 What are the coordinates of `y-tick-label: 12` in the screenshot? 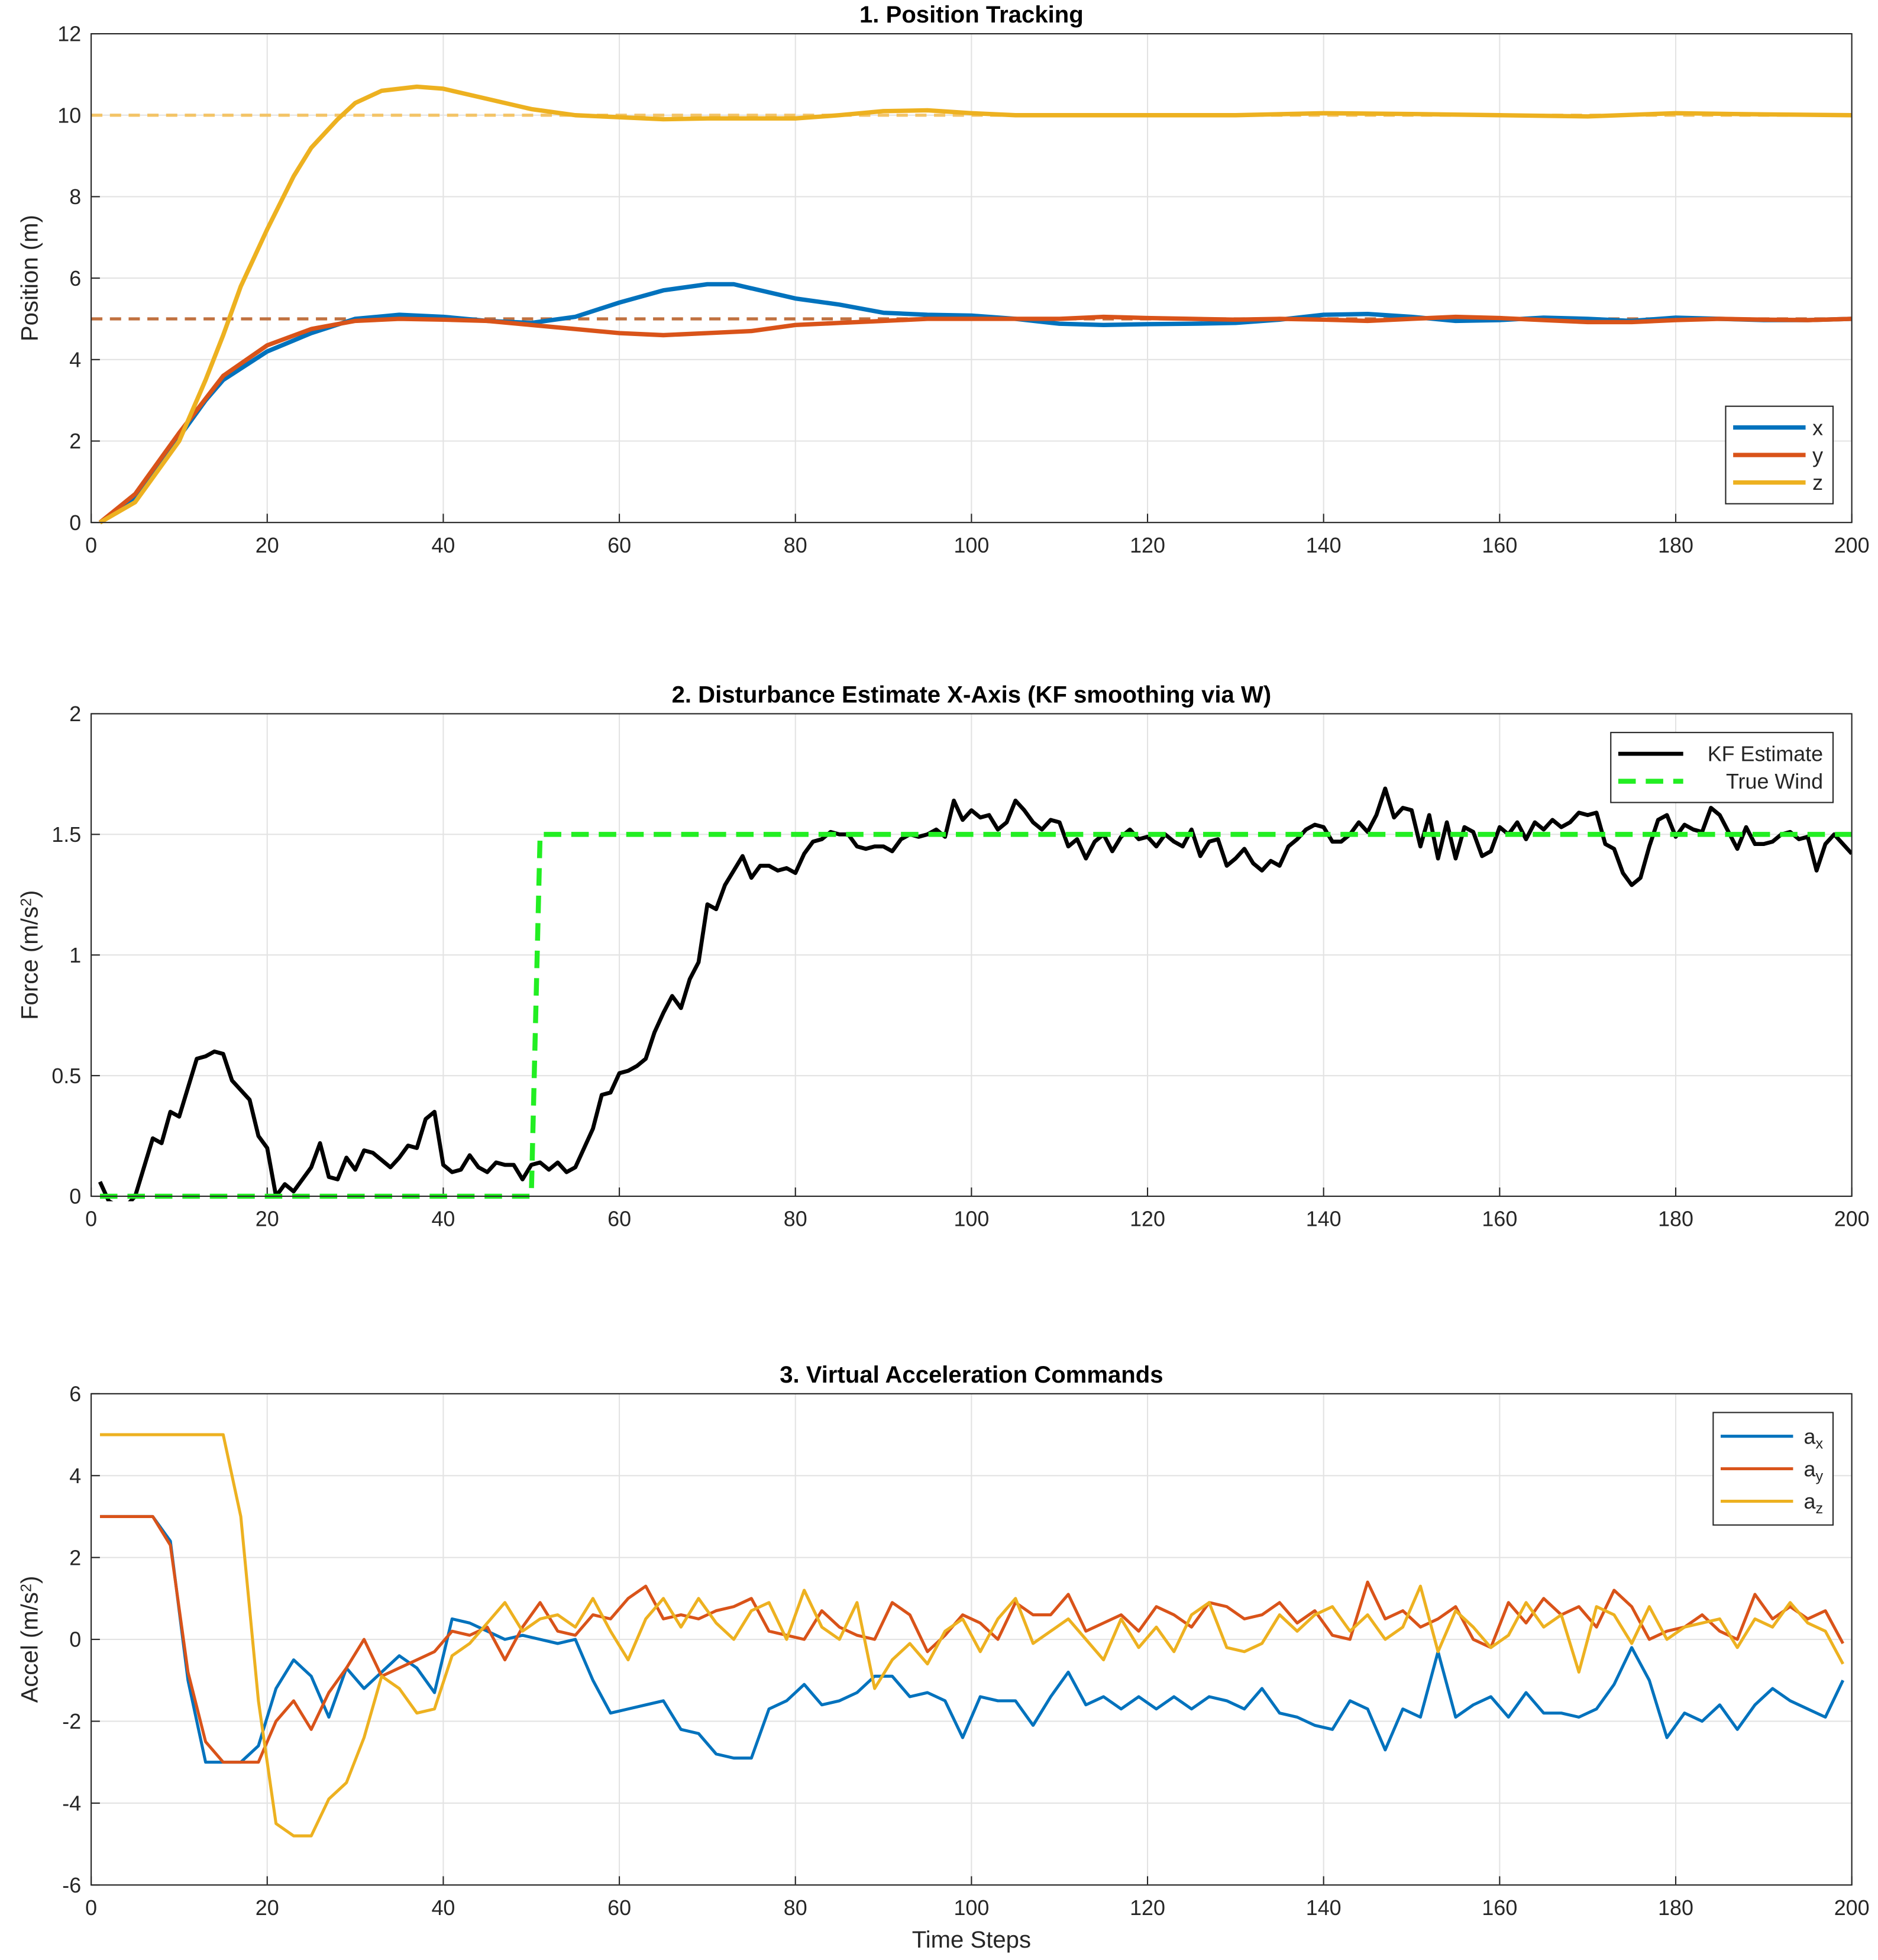 It's located at (69, 34).